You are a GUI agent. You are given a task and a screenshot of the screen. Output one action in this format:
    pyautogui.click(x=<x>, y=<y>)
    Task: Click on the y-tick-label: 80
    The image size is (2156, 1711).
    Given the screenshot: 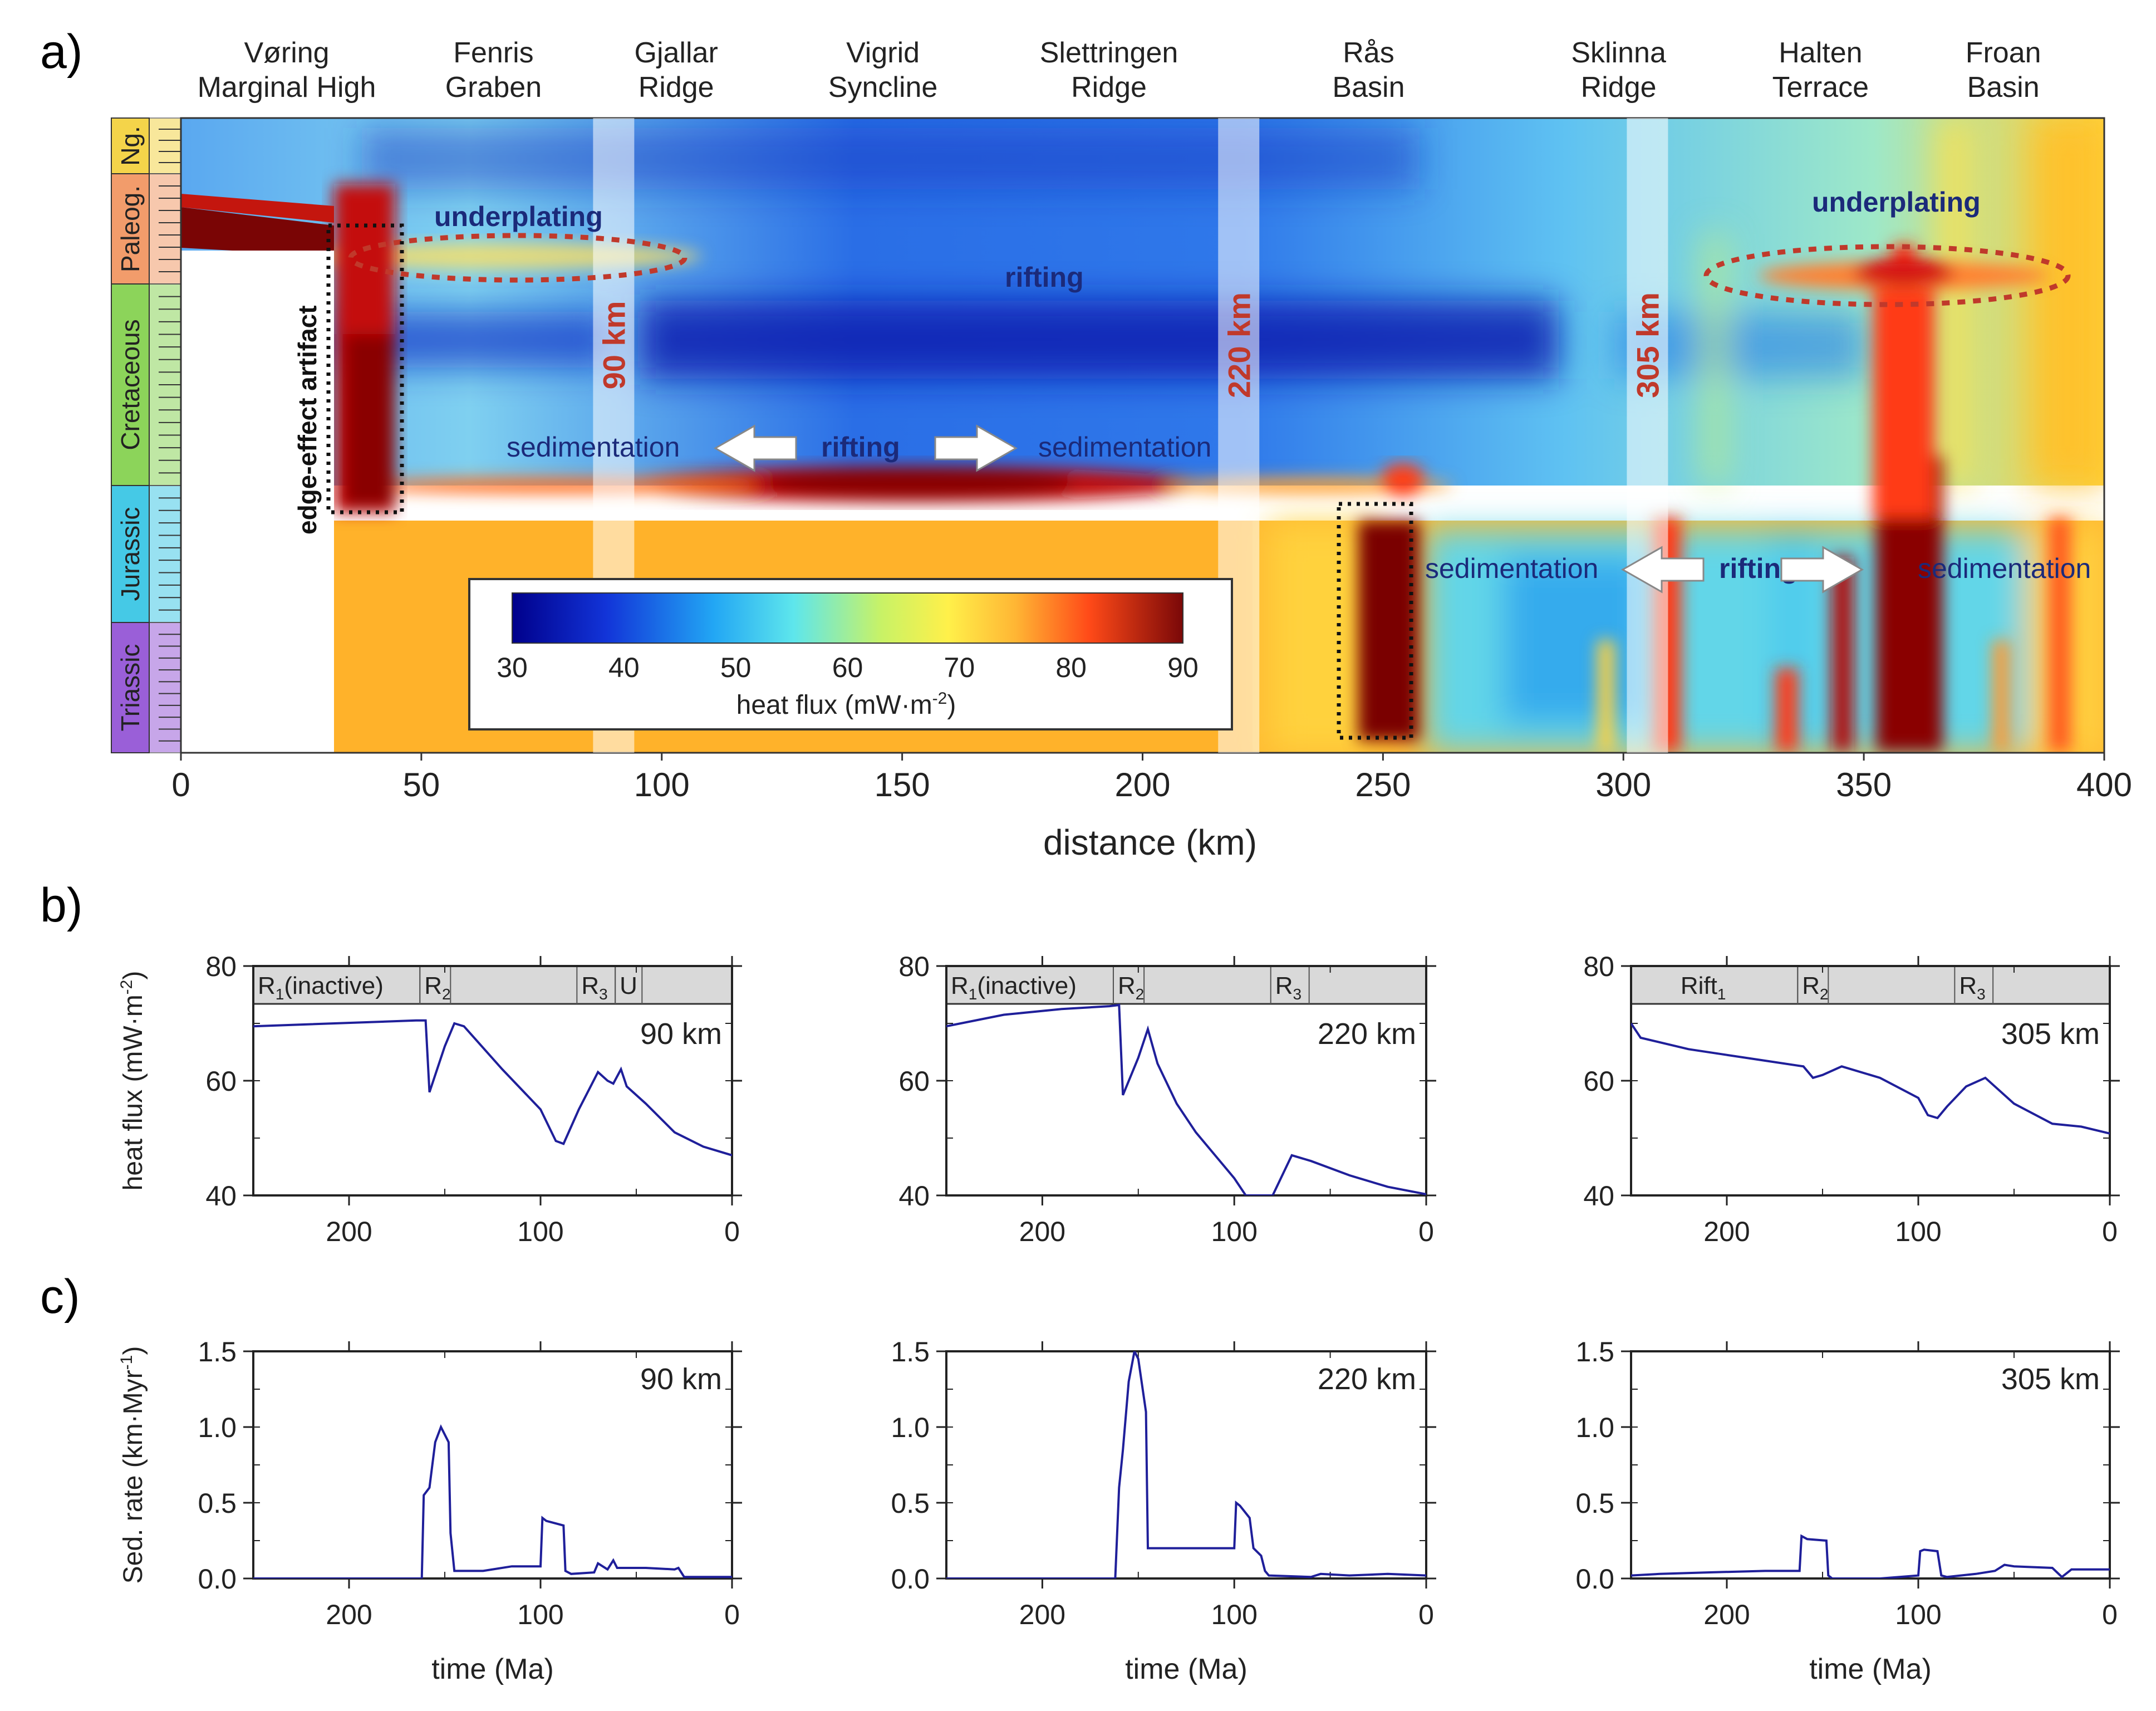 What is the action you would take?
    pyautogui.click(x=1599, y=966)
    